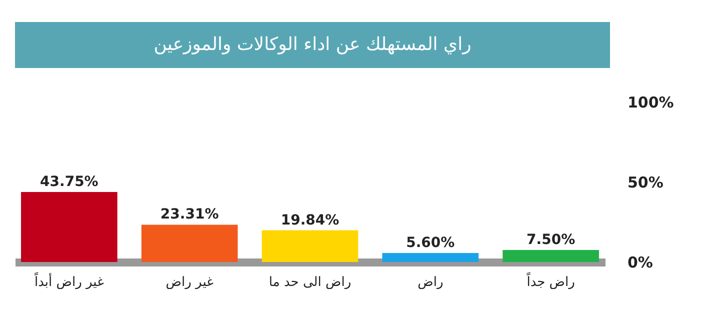 Image resolution: width=703 pixels, height=326 pixels. I want to click on y-tick-label: 50%, so click(646, 183).